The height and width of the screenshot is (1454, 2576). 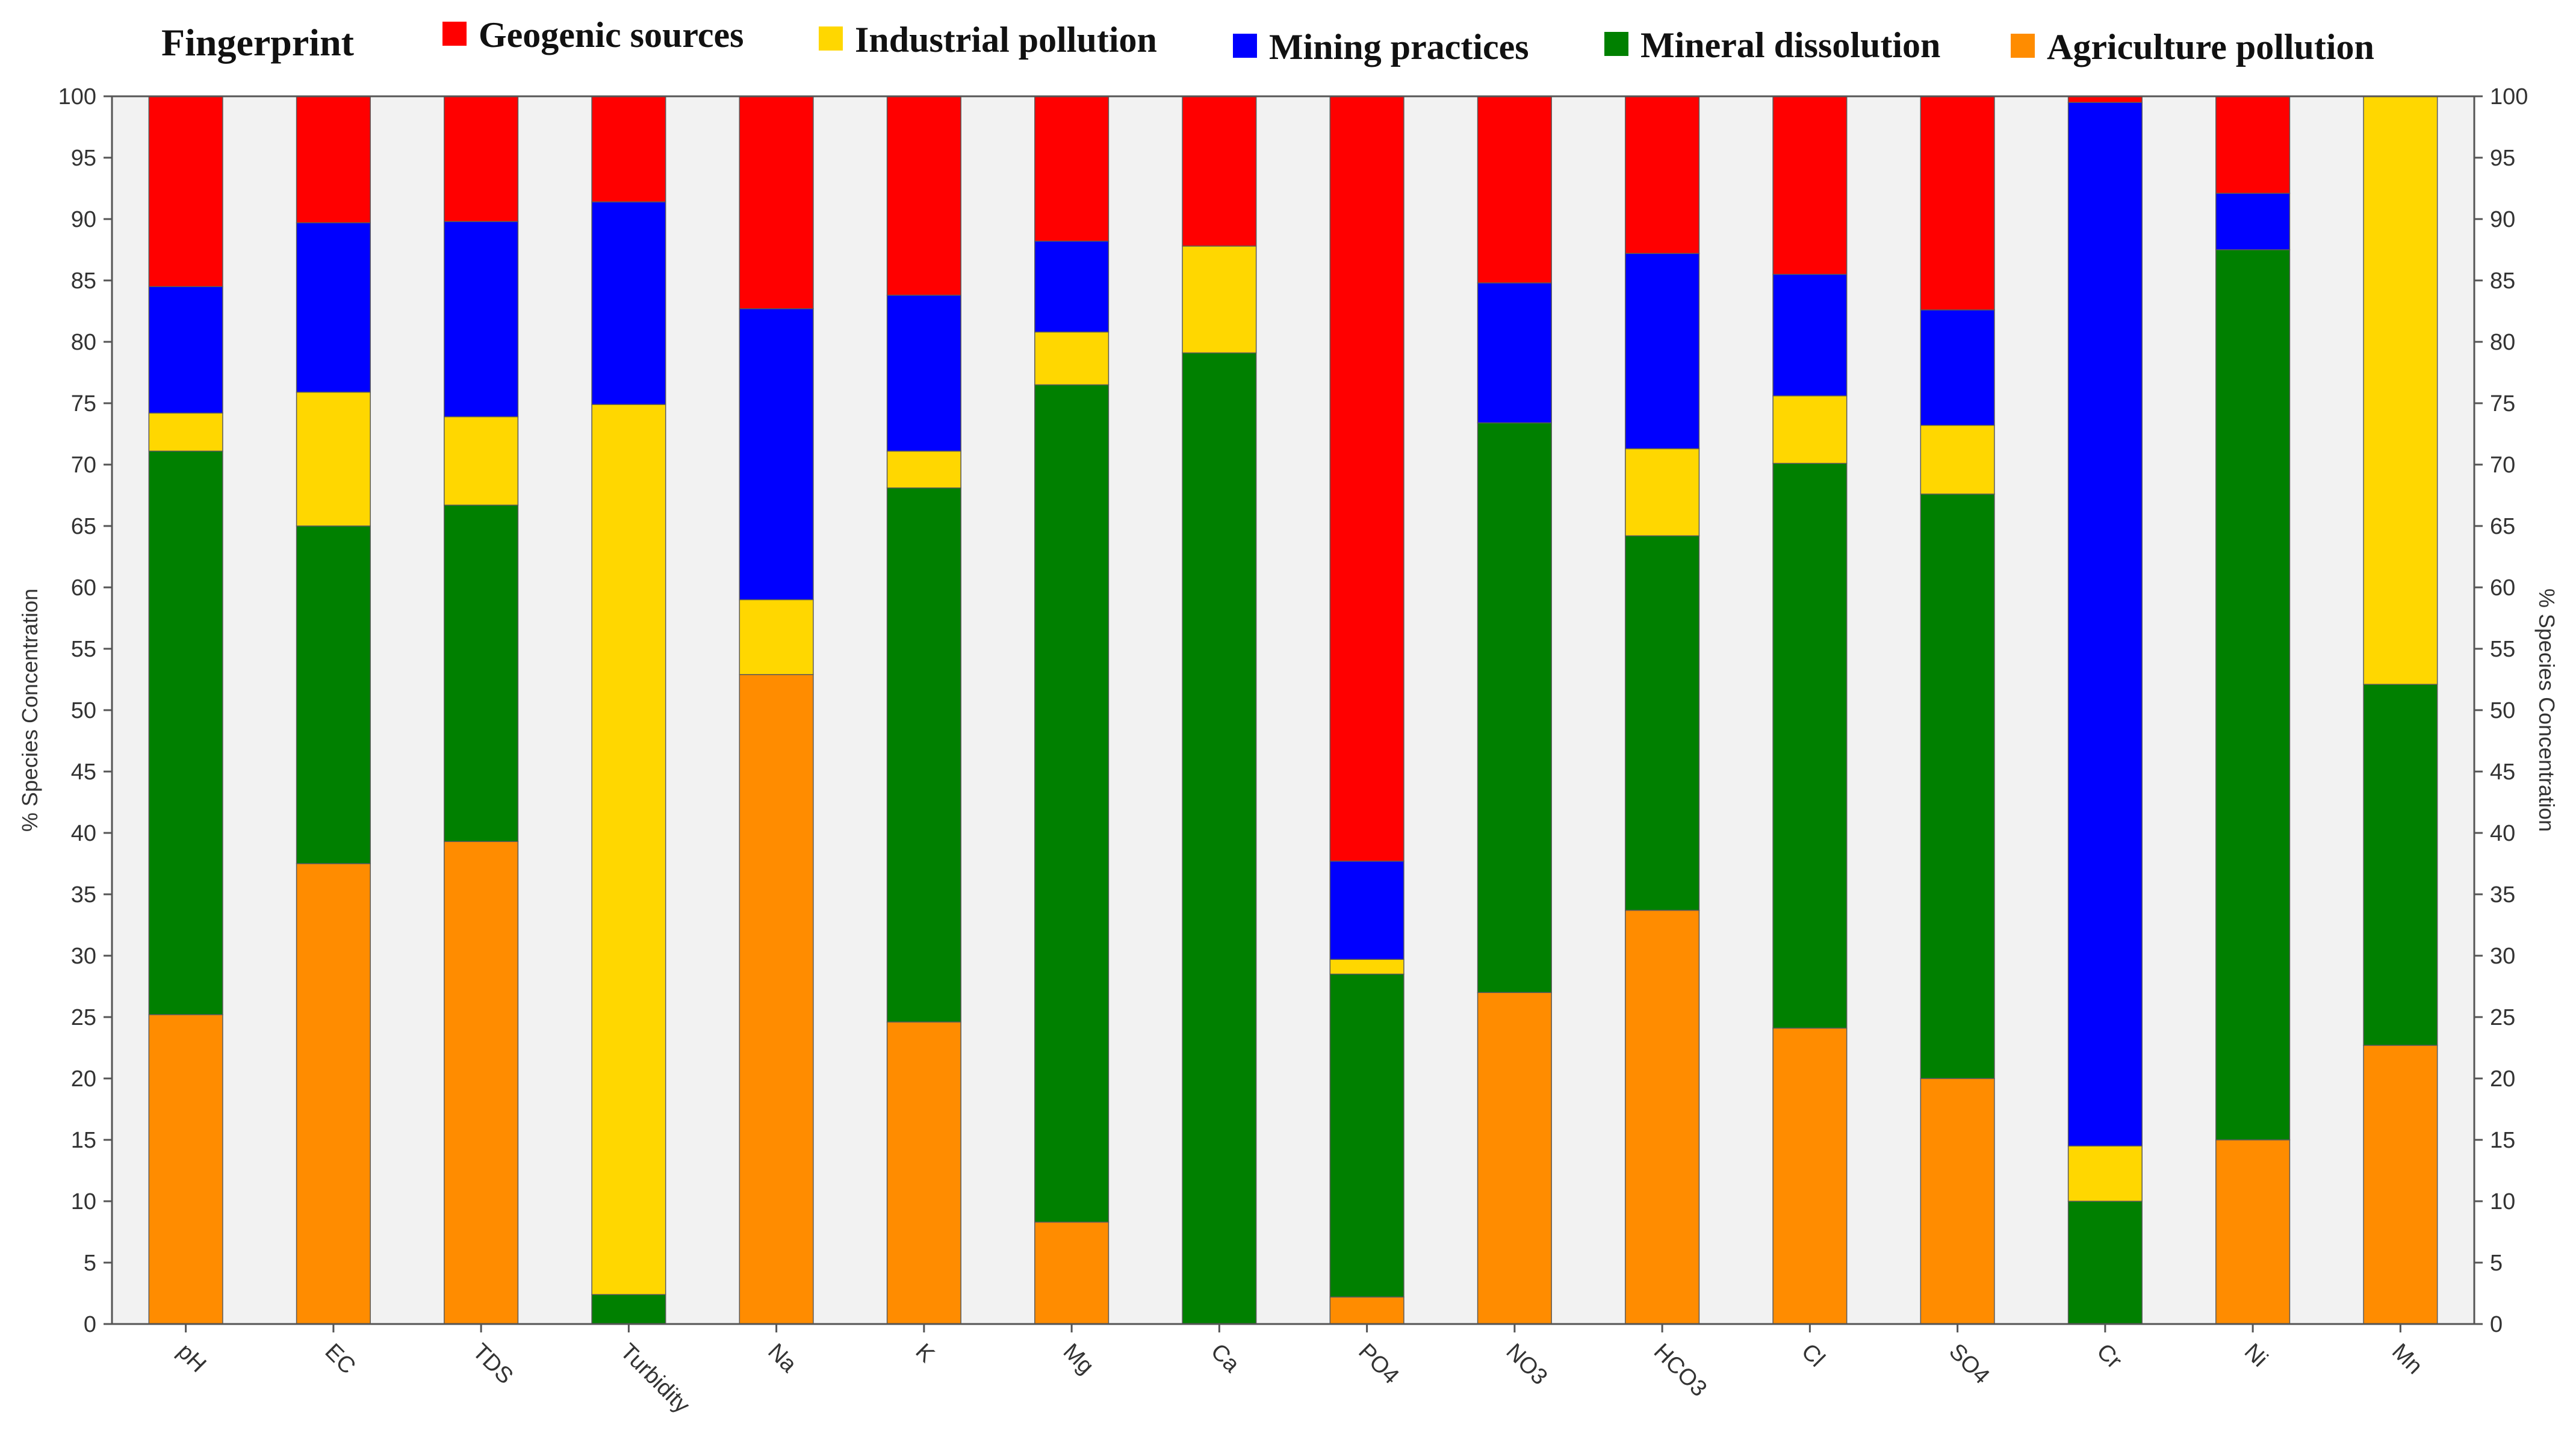 What do you see at coordinates (2502, 710) in the screenshot?
I see `y-tick-label-right-10: 50` at bounding box center [2502, 710].